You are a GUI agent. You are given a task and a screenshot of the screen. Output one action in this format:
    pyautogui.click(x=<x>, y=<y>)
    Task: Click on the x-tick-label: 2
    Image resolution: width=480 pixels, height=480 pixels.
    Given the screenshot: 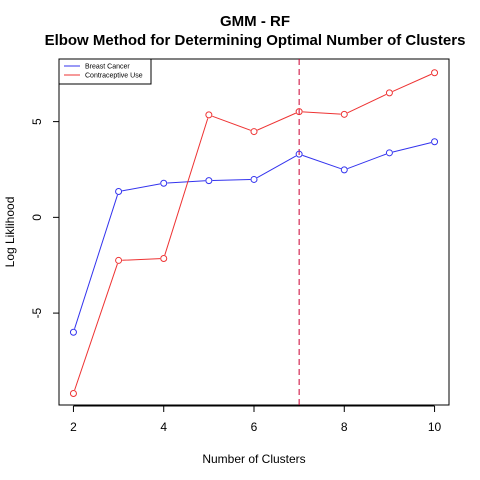 What is the action you would take?
    pyautogui.click(x=73, y=427)
    